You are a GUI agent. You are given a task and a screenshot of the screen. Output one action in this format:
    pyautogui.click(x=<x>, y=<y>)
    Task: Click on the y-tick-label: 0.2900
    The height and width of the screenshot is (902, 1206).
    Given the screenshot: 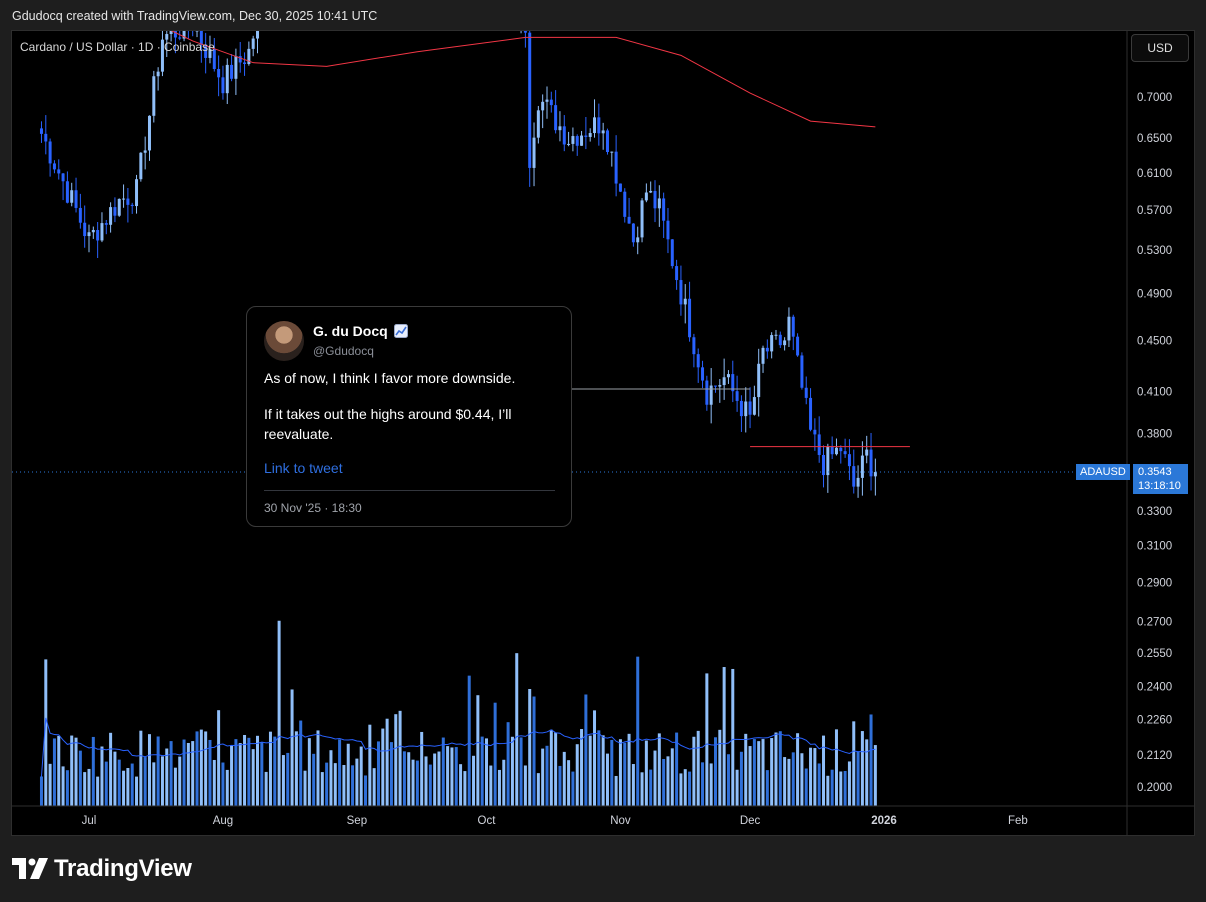 What is the action you would take?
    pyautogui.click(x=1154, y=583)
    